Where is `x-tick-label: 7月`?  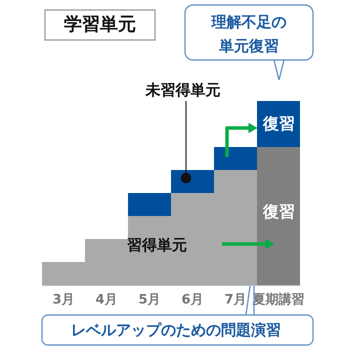
x-tick-label: 7月 is located at coordinates (235, 300).